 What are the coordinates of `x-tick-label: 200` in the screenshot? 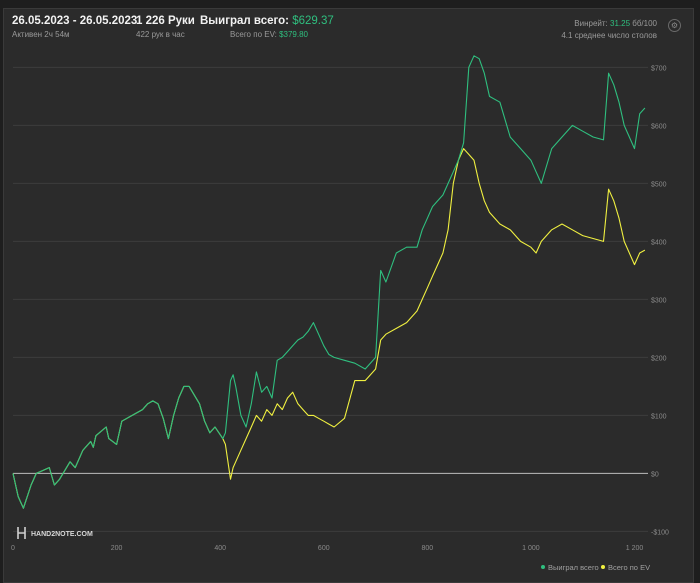 It's located at (117, 548).